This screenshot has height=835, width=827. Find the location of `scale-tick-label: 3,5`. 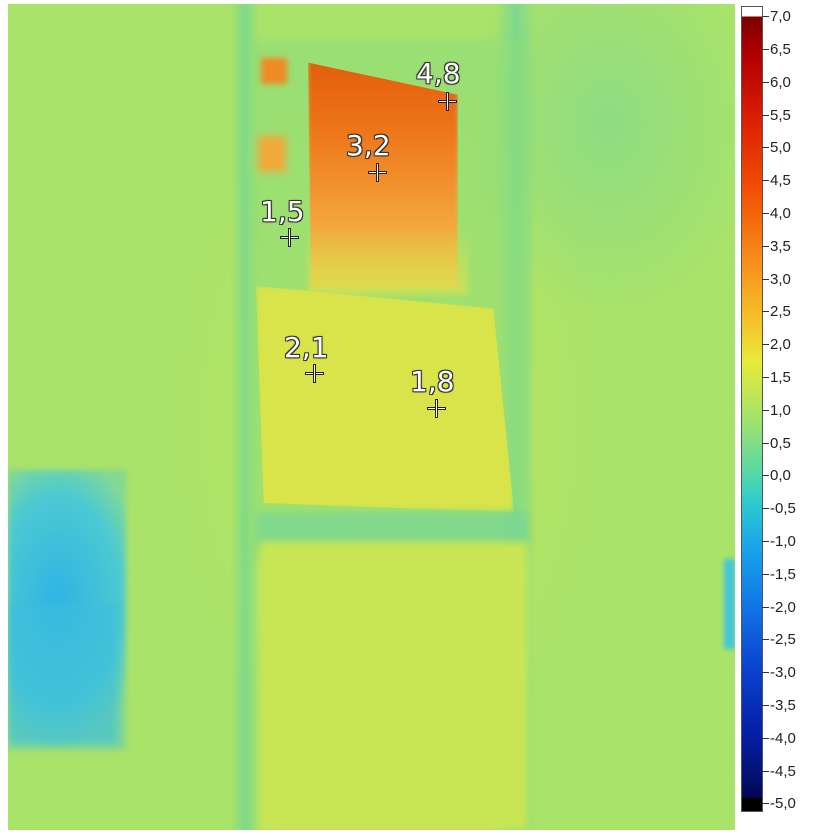

scale-tick-label: 3,5 is located at coordinates (780, 246).